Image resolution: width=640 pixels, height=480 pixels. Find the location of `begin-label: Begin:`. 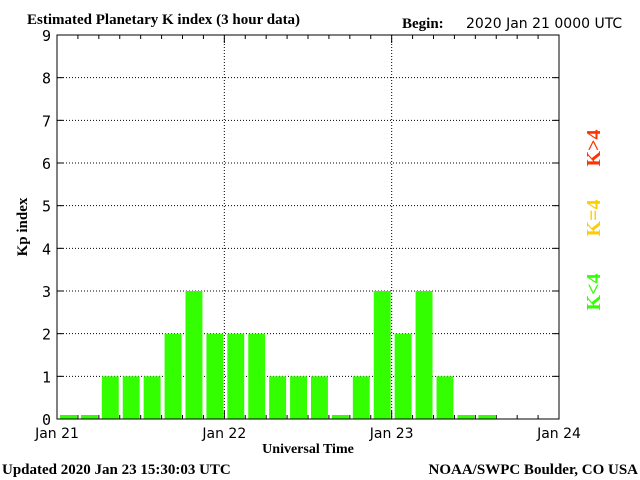

begin-label: Begin: is located at coordinates (423, 24).